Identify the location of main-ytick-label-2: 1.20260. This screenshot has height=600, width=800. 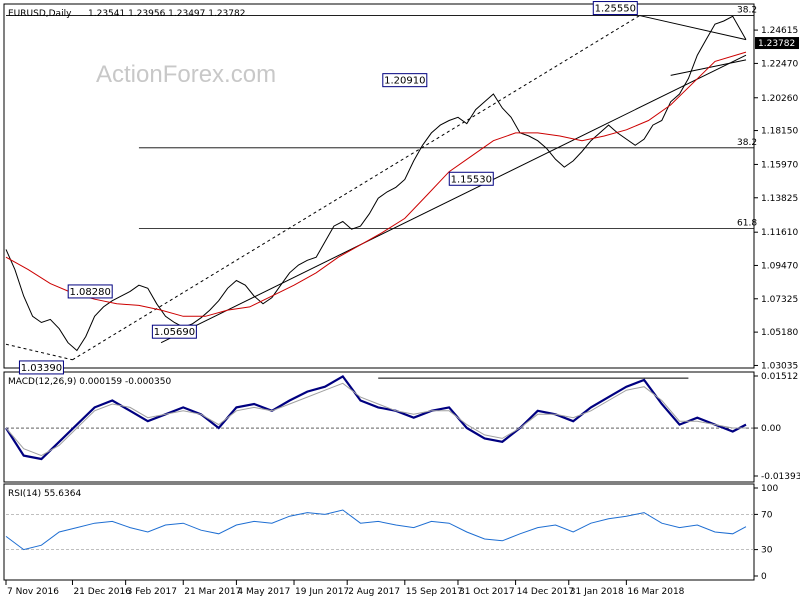
(779, 99).